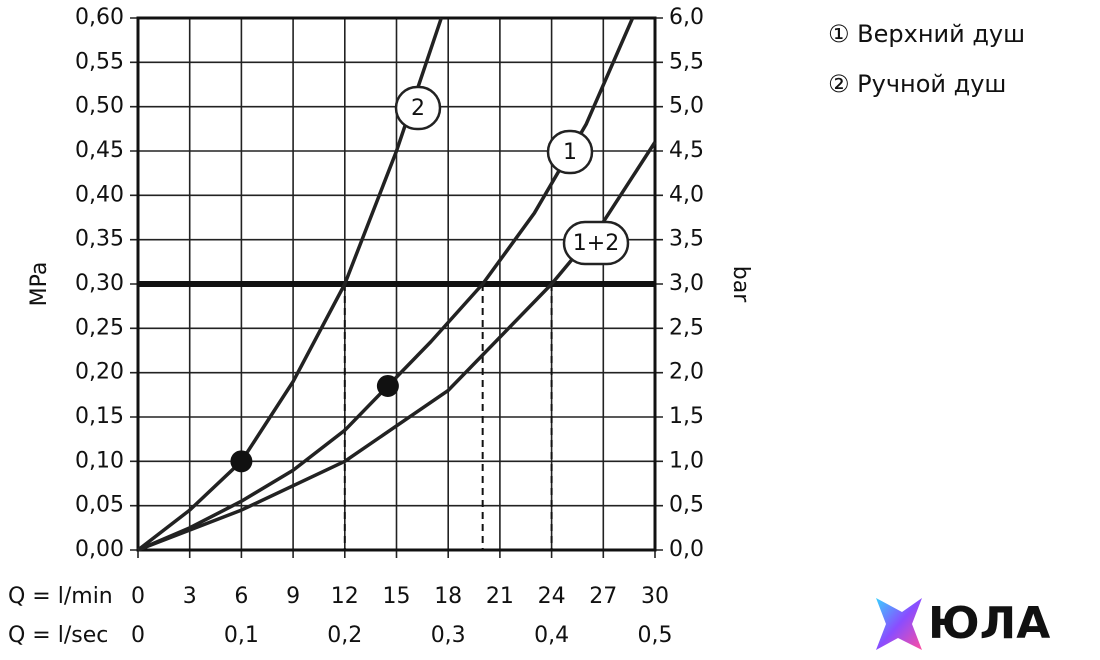  Describe the element at coordinates (686, 106) in the screenshot. I see `y2-tick-label: 5,0` at that location.